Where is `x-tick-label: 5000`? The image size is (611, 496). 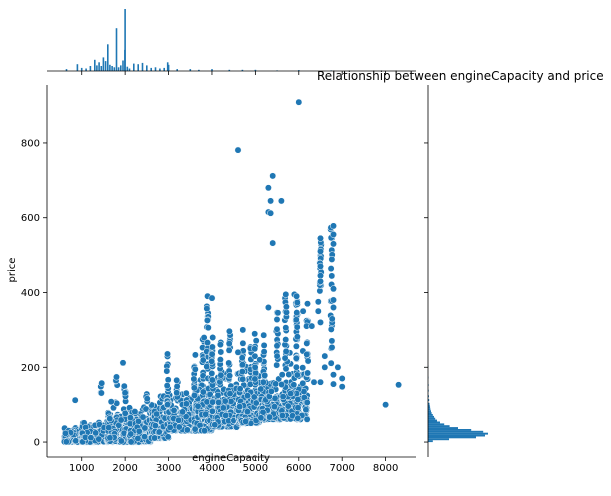
x-tick-label: 5000 is located at coordinates (255, 468).